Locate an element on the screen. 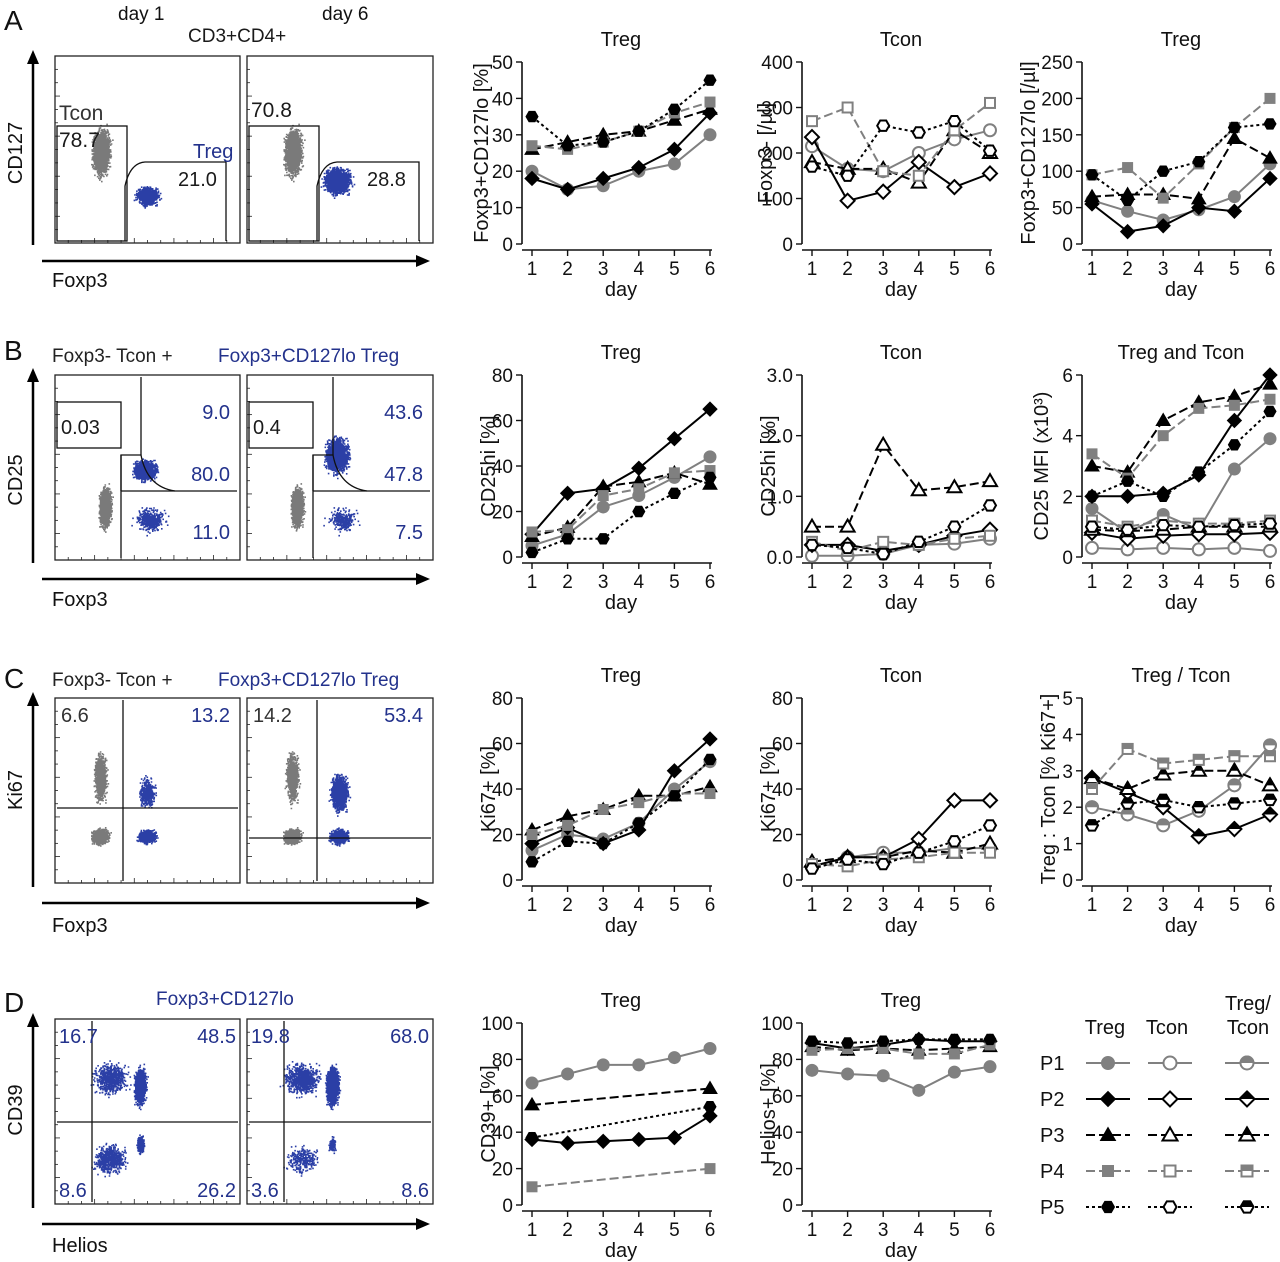 The image size is (1280, 1262). series-p1-treg is located at coordinates (621, 501).